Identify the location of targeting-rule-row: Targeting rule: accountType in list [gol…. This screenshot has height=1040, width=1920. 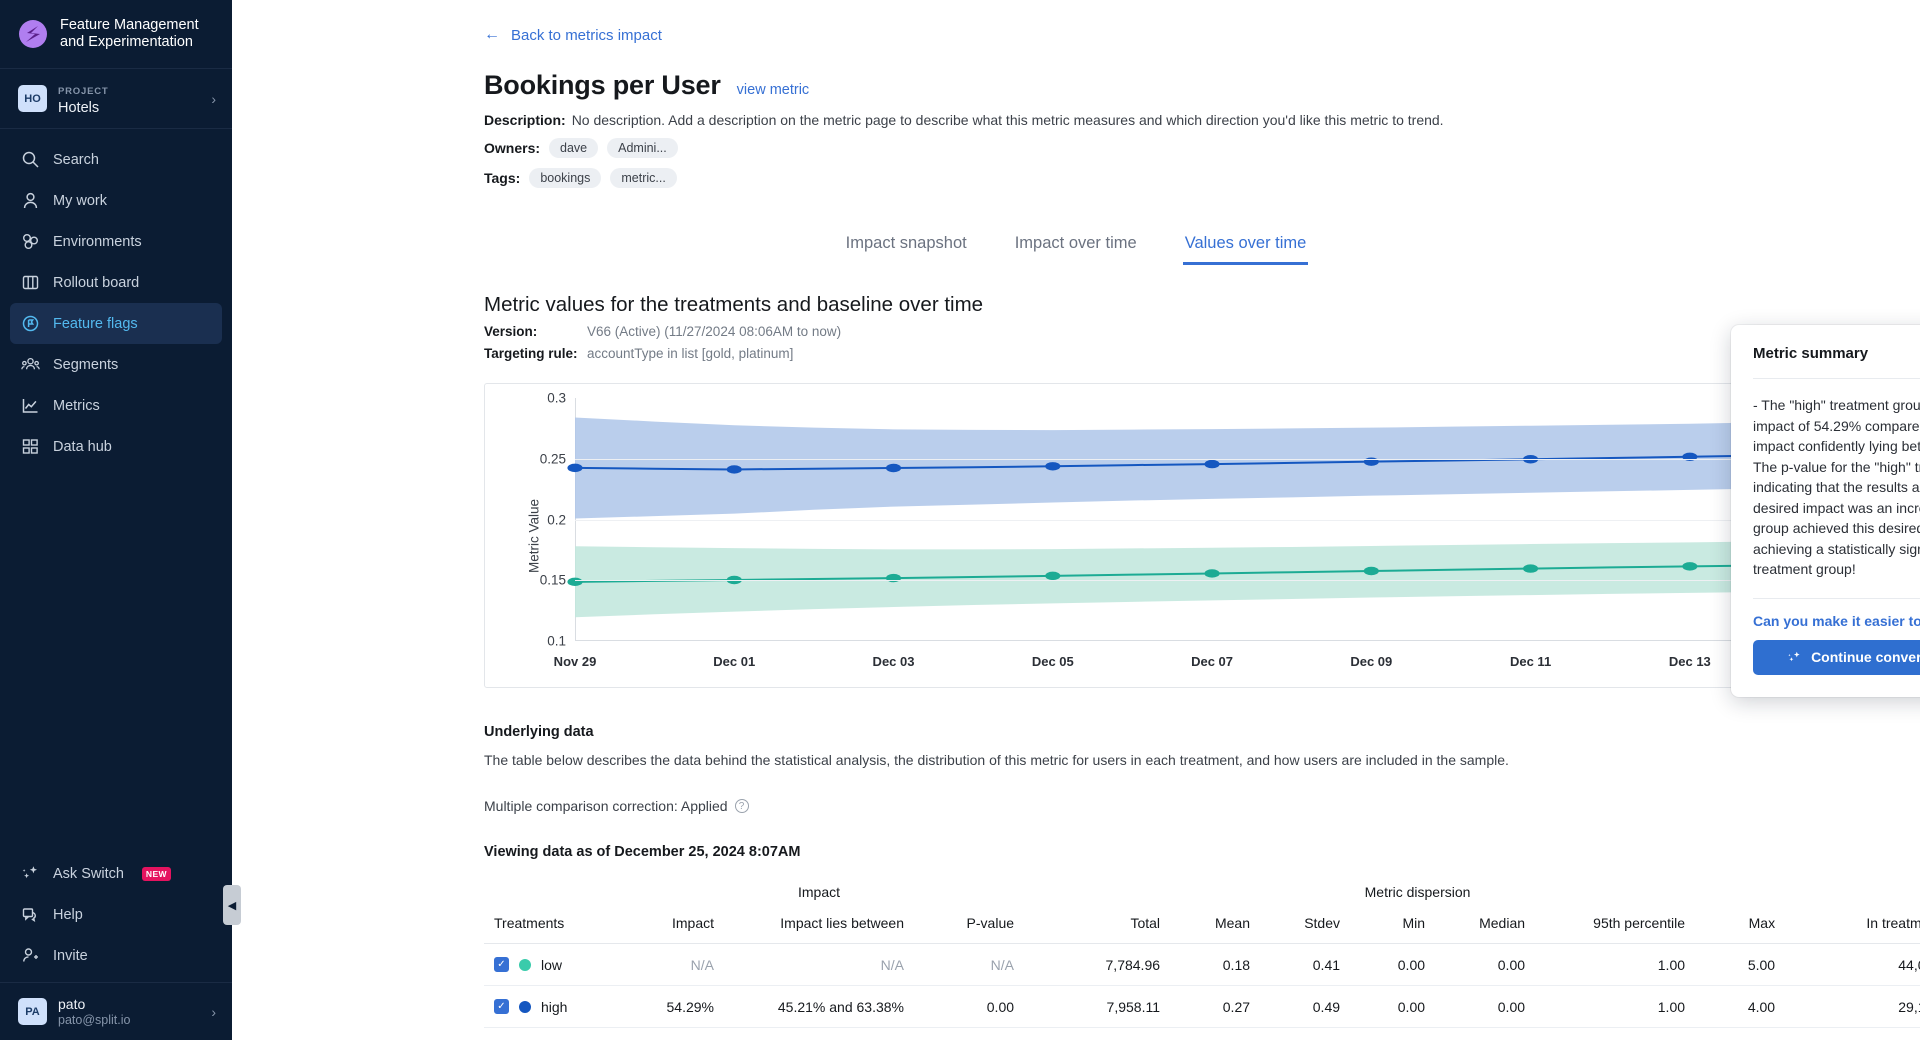
(1202, 353).